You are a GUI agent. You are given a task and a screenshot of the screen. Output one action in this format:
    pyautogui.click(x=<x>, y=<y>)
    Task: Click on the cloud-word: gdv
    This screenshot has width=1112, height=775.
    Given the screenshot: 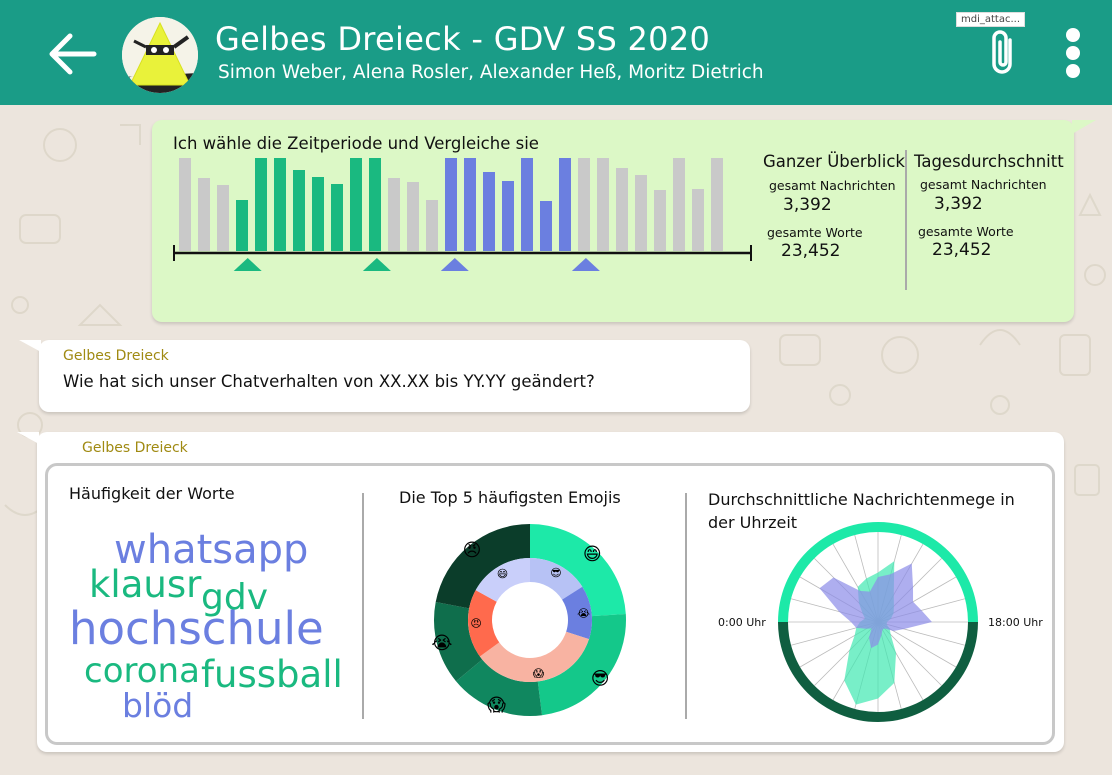 What is the action you would take?
    pyautogui.click(x=235, y=597)
    